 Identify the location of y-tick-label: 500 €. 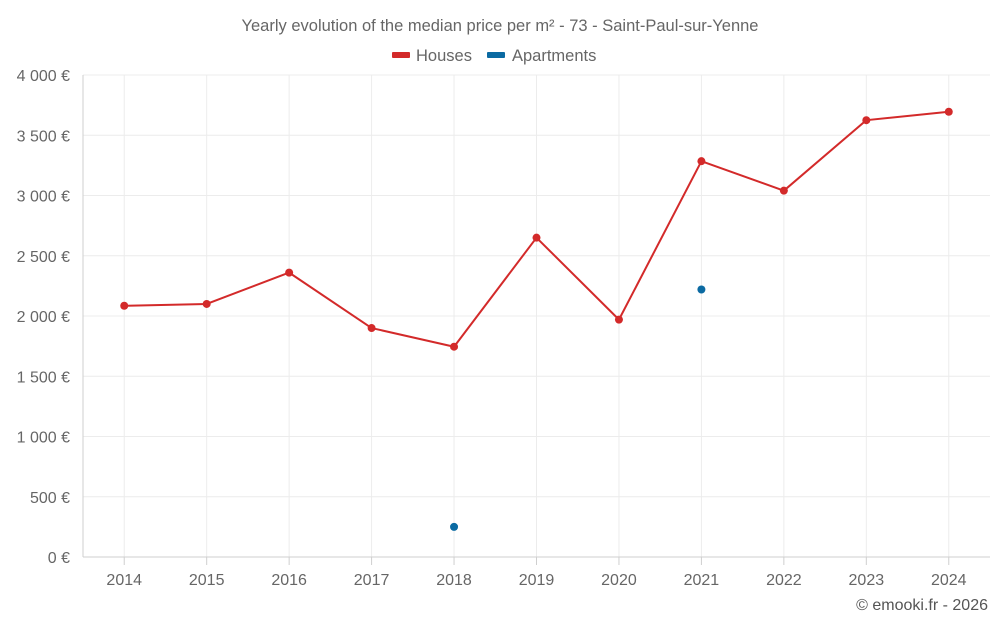
(50, 498).